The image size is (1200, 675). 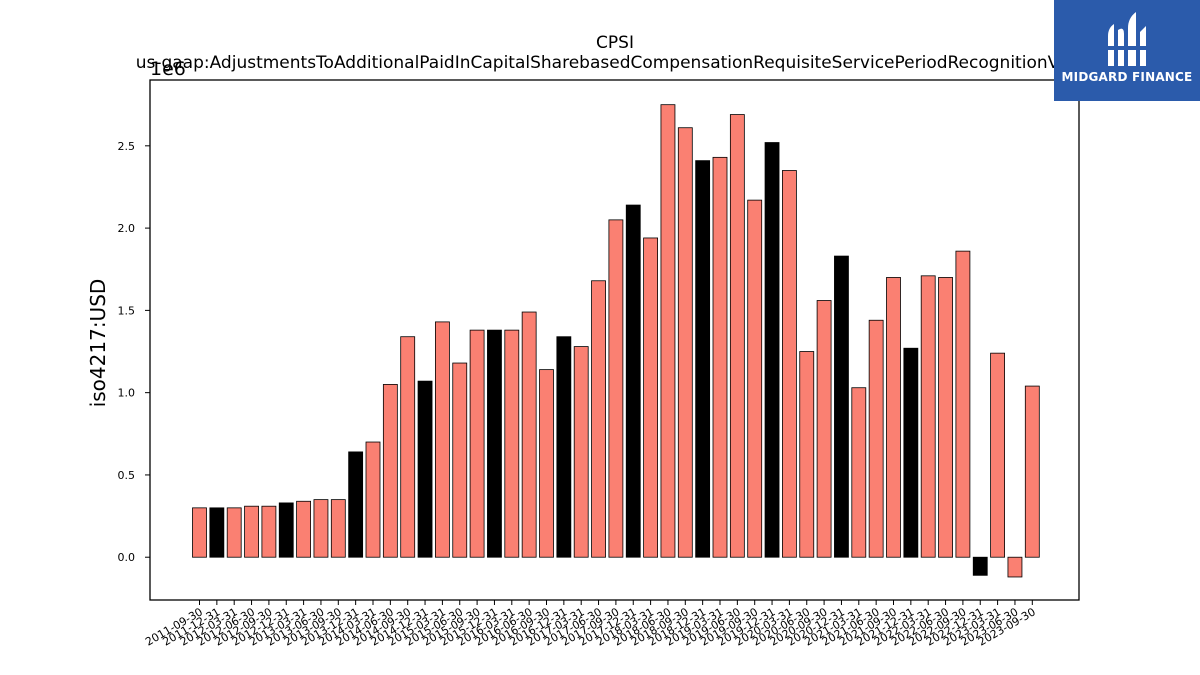 I want to click on y-axis-ticks: 0.0 0.5 1.0 1.5 2.0 2.5, so click(x=134, y=352).